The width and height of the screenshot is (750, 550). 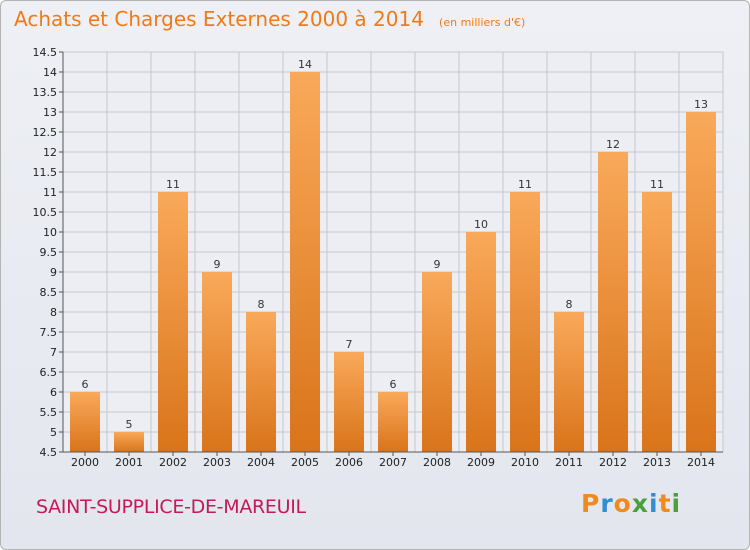 What do you see at coordinates (129, 424) in the screenshot?
I see `data-label: 5` at bounding box center [129, 424].